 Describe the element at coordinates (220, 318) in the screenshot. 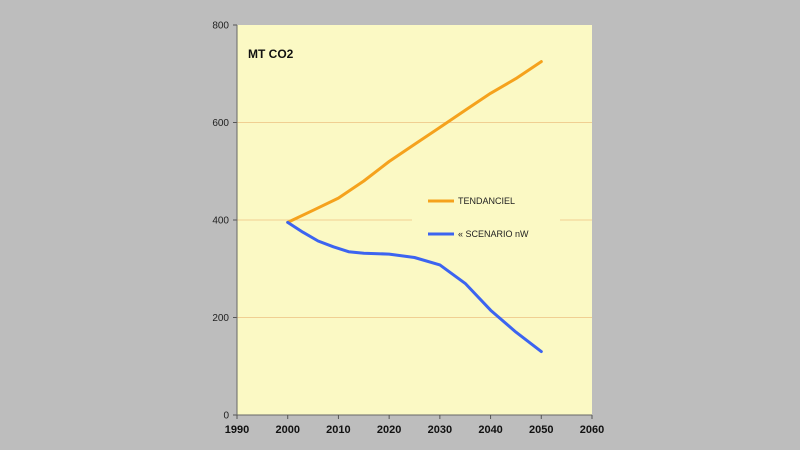

I see `y-tick-label: 200` at that location.